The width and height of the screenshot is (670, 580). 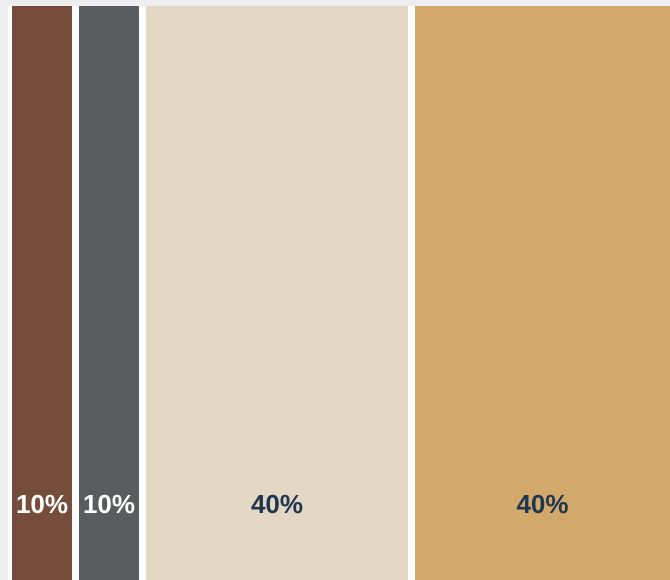 What do you see at coordinates (42, 293) in the screenshot?
I see `color-swatch-brown: 10%` at bounding box center [42, 293].